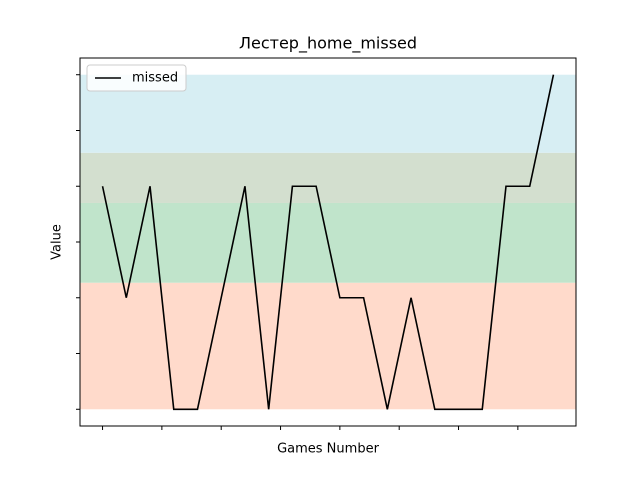 Image resolution: width=640 pixels, height=480 pixels. Describe the element at coordinates (328, 177) in the screenshot. I see `band` at that location.